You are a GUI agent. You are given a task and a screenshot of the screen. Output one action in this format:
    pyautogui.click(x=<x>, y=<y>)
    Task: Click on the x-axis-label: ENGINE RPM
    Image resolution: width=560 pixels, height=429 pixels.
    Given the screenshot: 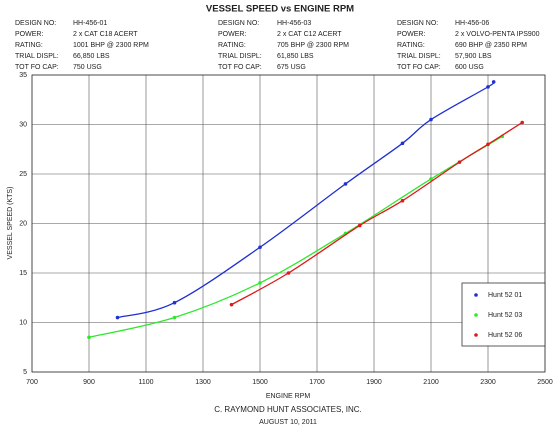 What is the action you would take?
    pyautogui.click(x=288, y=396)
    